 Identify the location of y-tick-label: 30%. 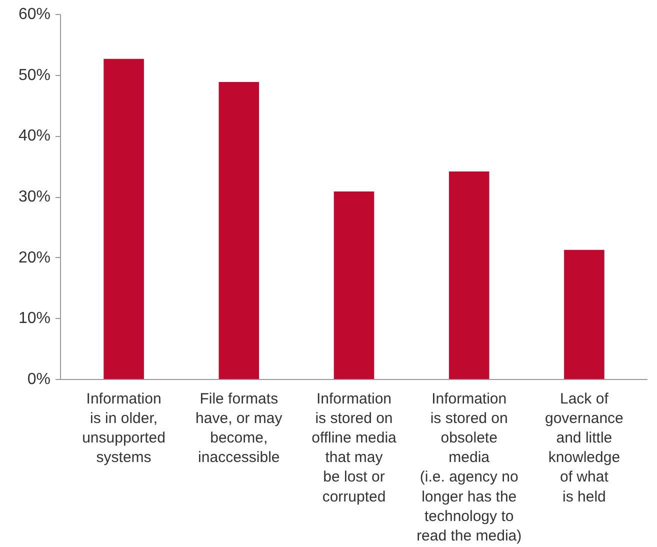
(34, 197).